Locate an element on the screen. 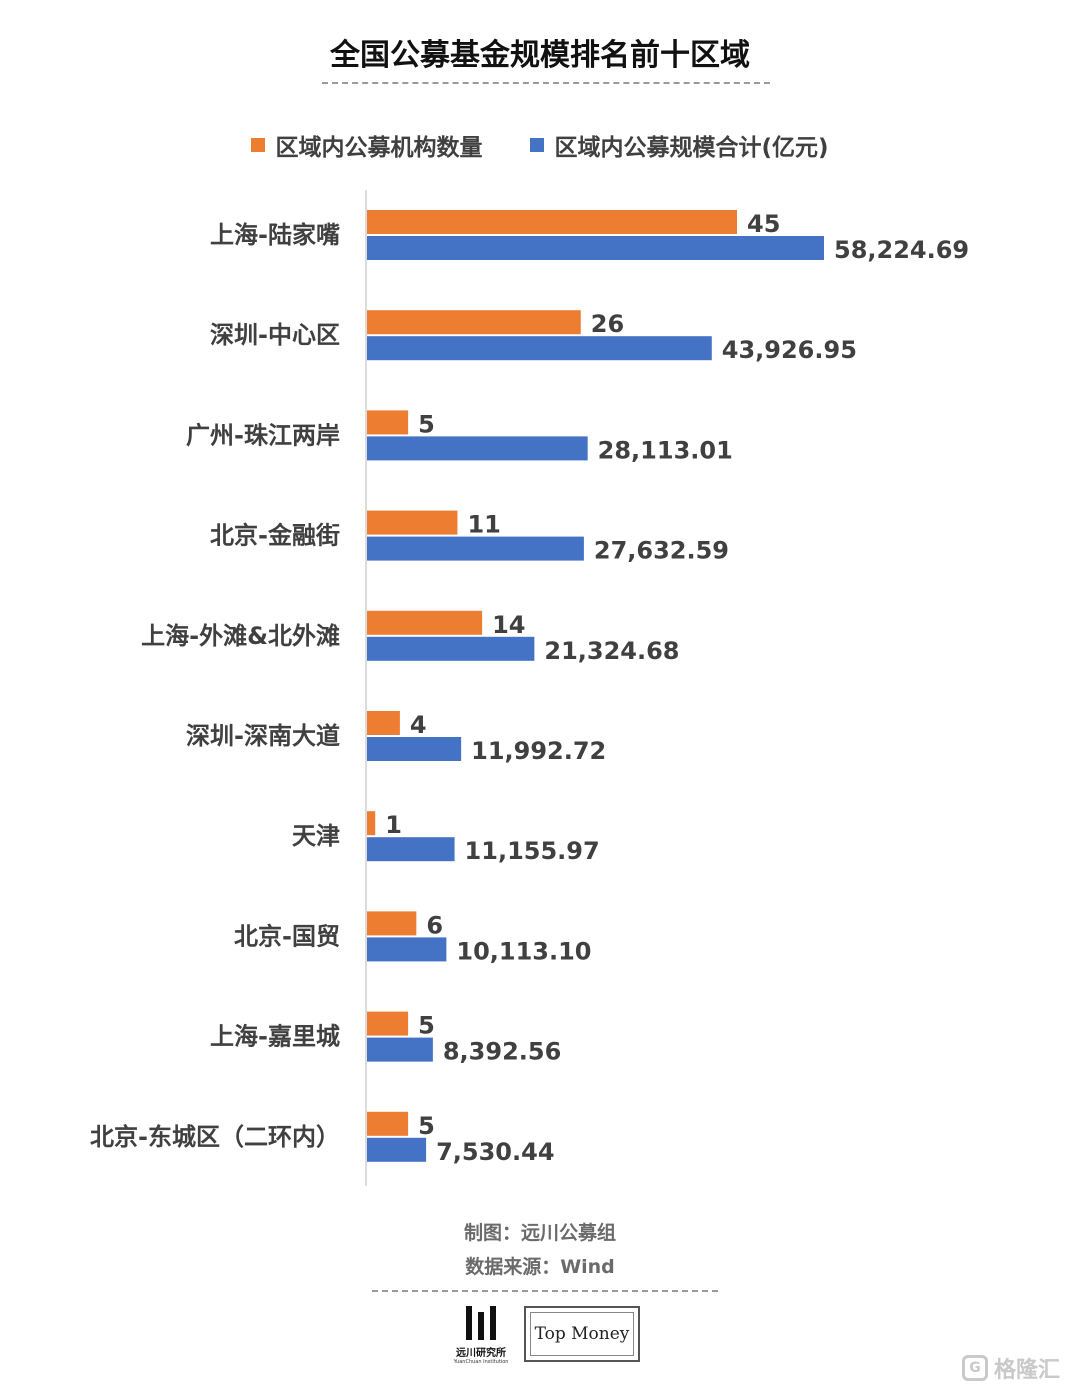 This screenshot has width=1080, height=1392. chart-legend: 区域内公募机构数量 区域内公募规模合计(亿元) is located at coordinates (540, 145).